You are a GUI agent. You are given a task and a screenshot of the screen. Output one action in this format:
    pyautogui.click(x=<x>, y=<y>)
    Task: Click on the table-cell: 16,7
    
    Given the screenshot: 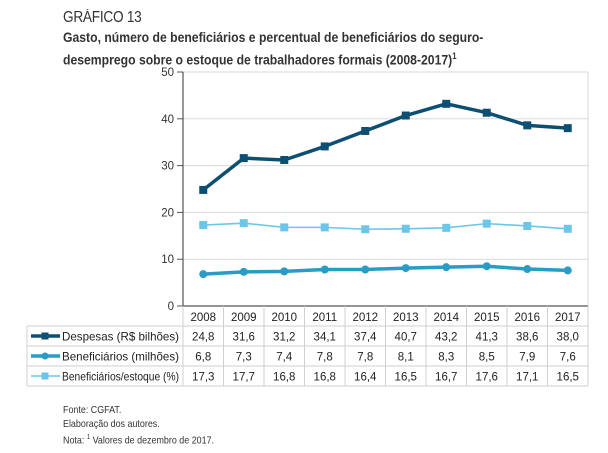 What is the action you would take?
    pyautogui.click(x=446, y=378)
    